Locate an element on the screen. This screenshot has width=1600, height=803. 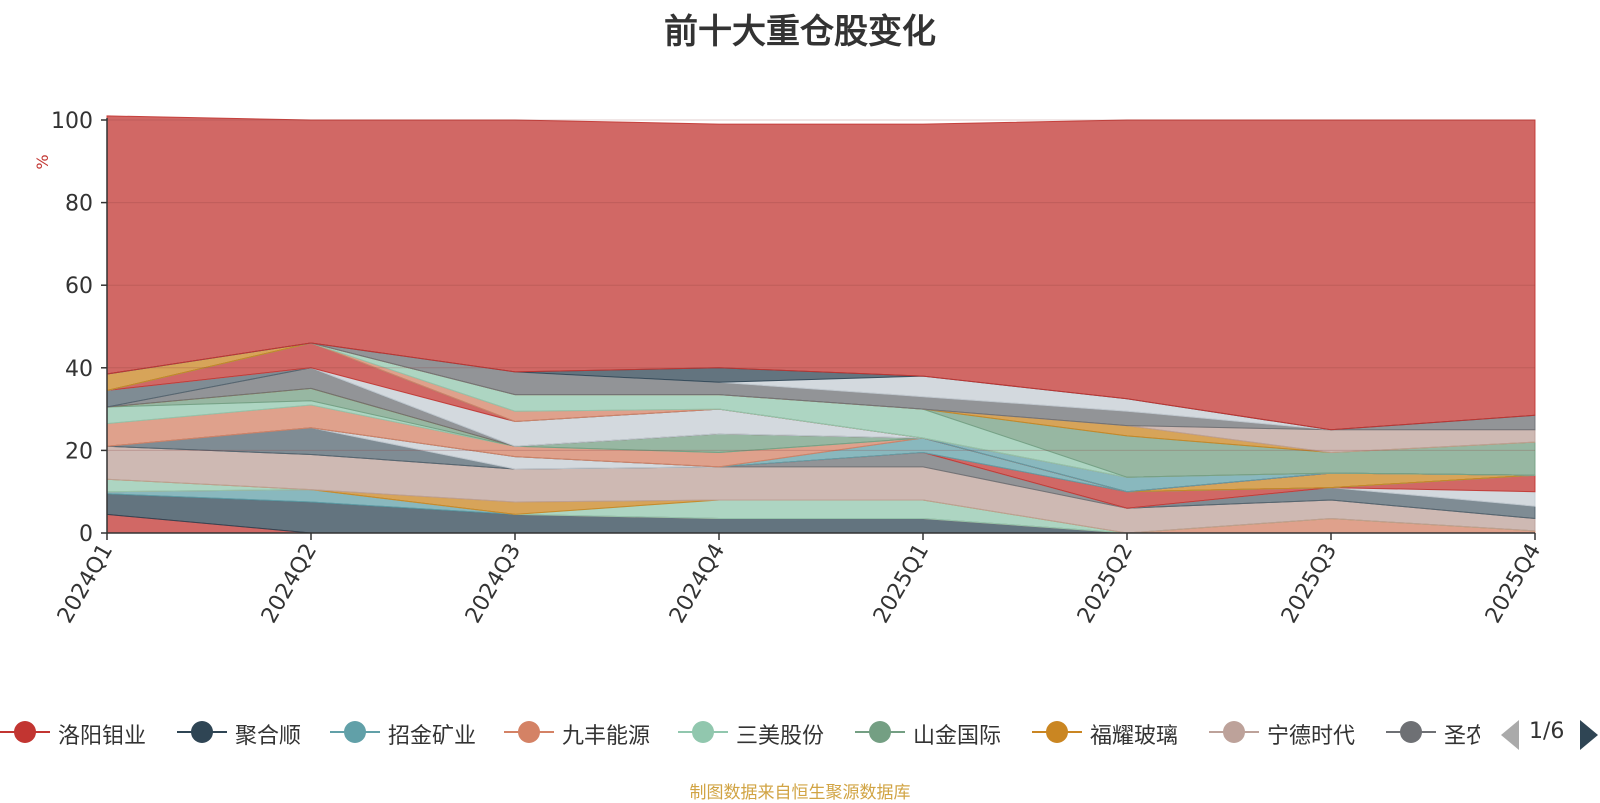
legend-label: 聚合顺 is located at coordinates (268, 736).